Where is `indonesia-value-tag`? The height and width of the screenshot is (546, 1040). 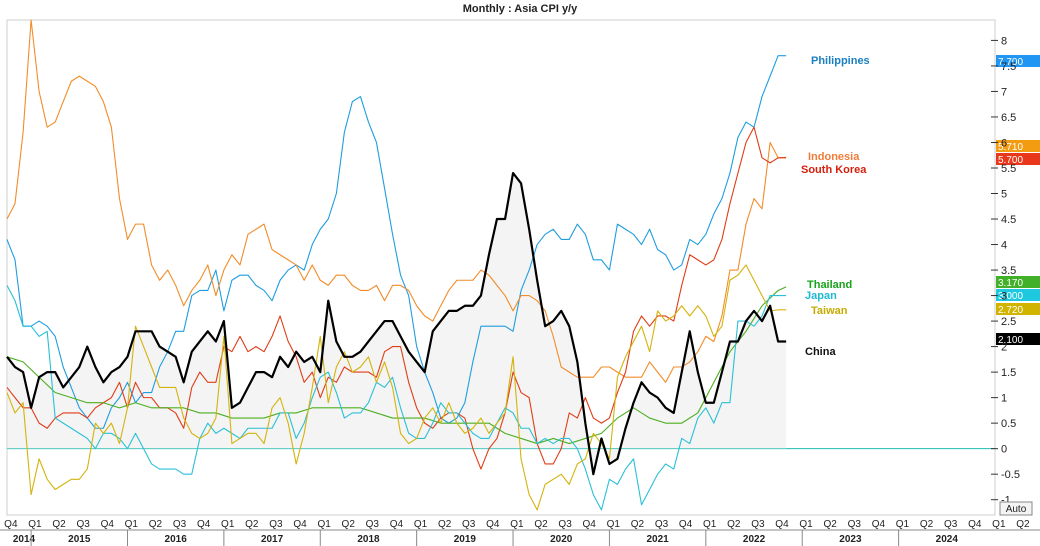 indonesia-value-tag is located at coordinates (1018, 146).